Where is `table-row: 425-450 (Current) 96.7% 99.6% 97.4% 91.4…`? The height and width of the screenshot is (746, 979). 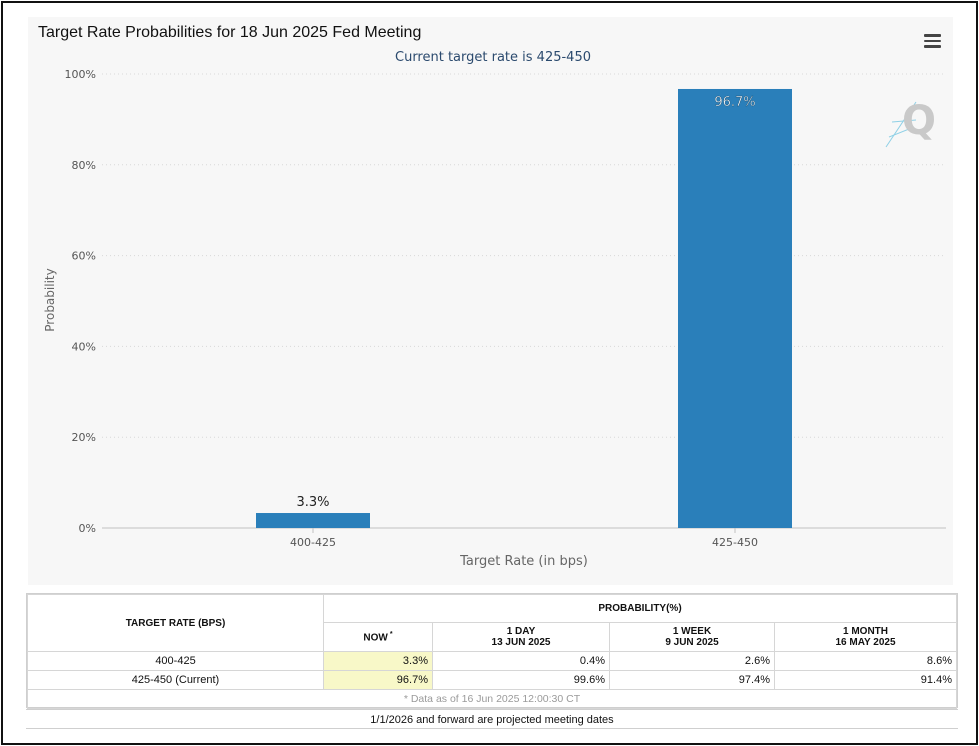
table-row: 425-450 (Current) 96.7% 99.6% 97.4% 91.4… is located at coordinates (492, 680).